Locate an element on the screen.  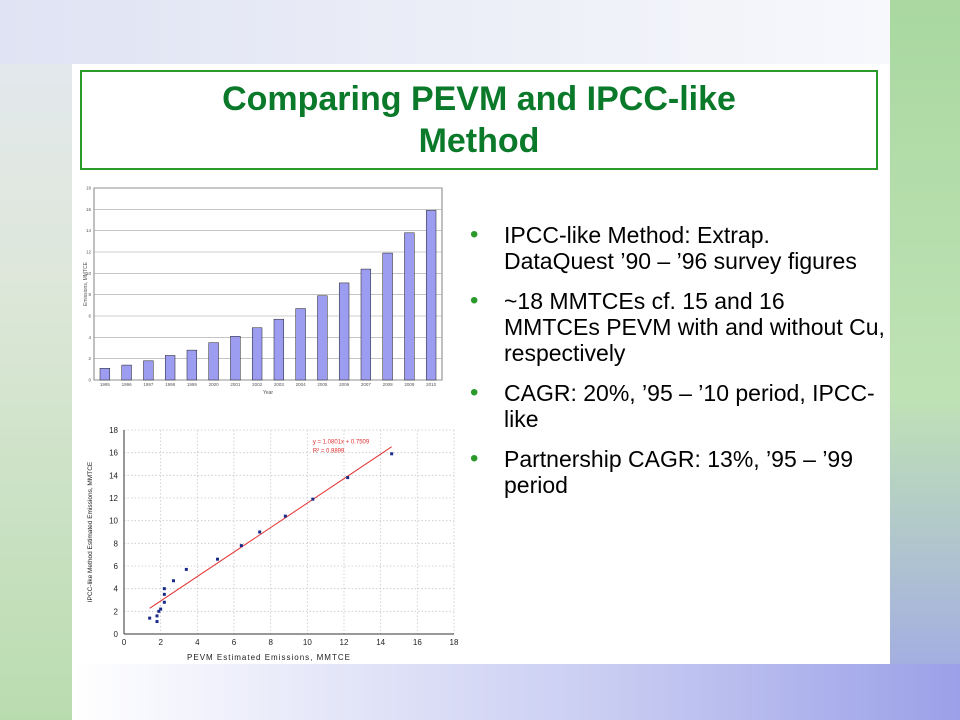
bar-x-axis-title: Year is located at coordinates (268, 393).